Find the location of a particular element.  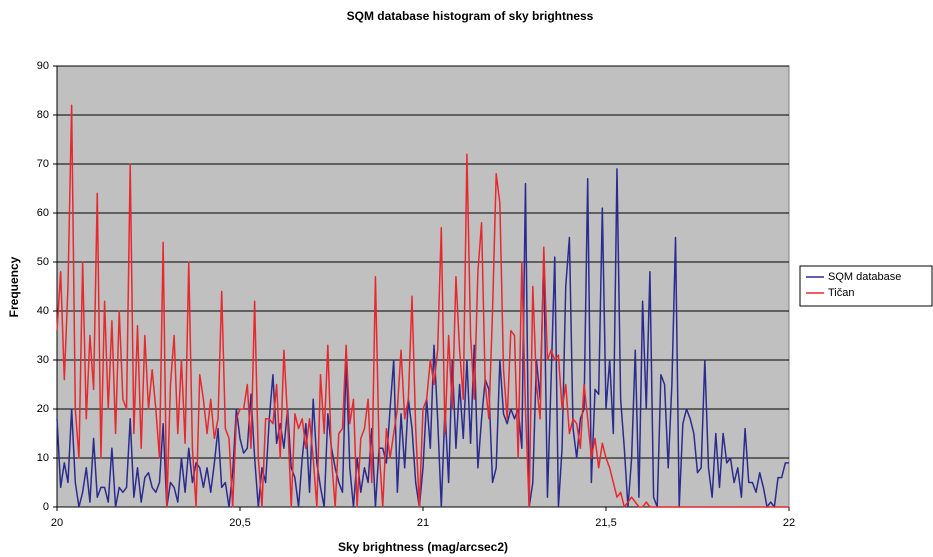

x-tick-label: 20,5 is located at coordinates (239, 523).